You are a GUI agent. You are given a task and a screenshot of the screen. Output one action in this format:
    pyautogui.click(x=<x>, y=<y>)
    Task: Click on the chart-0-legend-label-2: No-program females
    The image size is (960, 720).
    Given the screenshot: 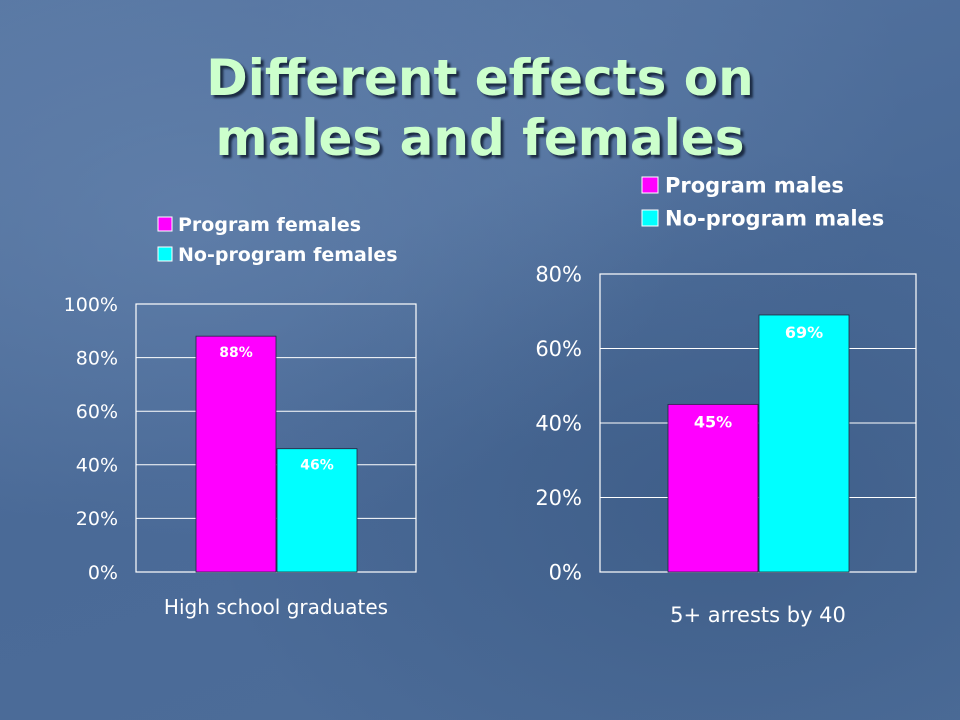 What is the action you would take?
    pyautogui.click(x=288, y=255)
    